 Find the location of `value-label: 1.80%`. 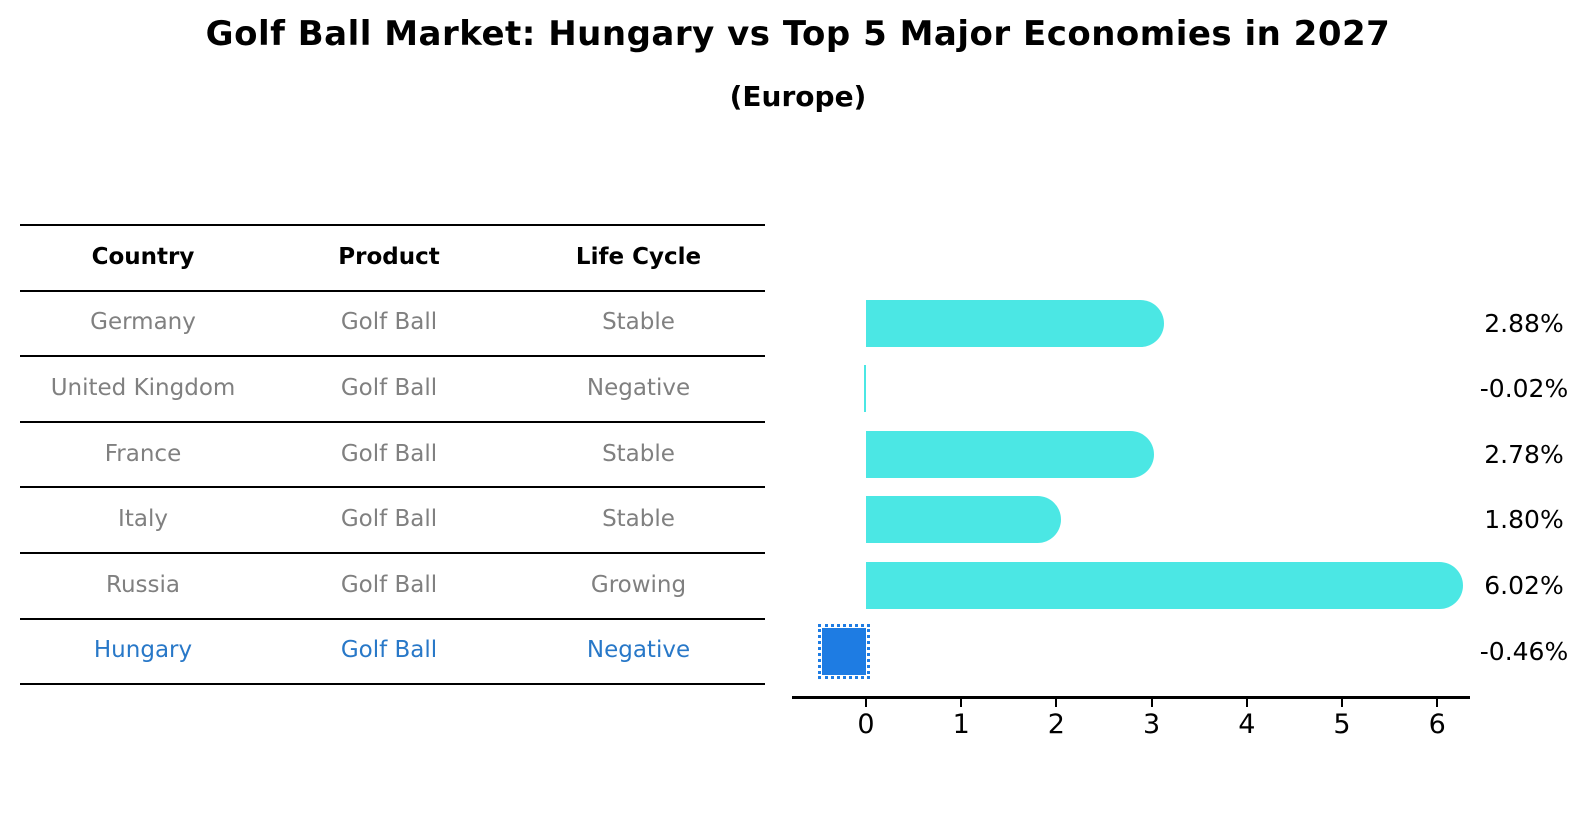

value-label: 1.80% is located at coordinates (1524, 520).